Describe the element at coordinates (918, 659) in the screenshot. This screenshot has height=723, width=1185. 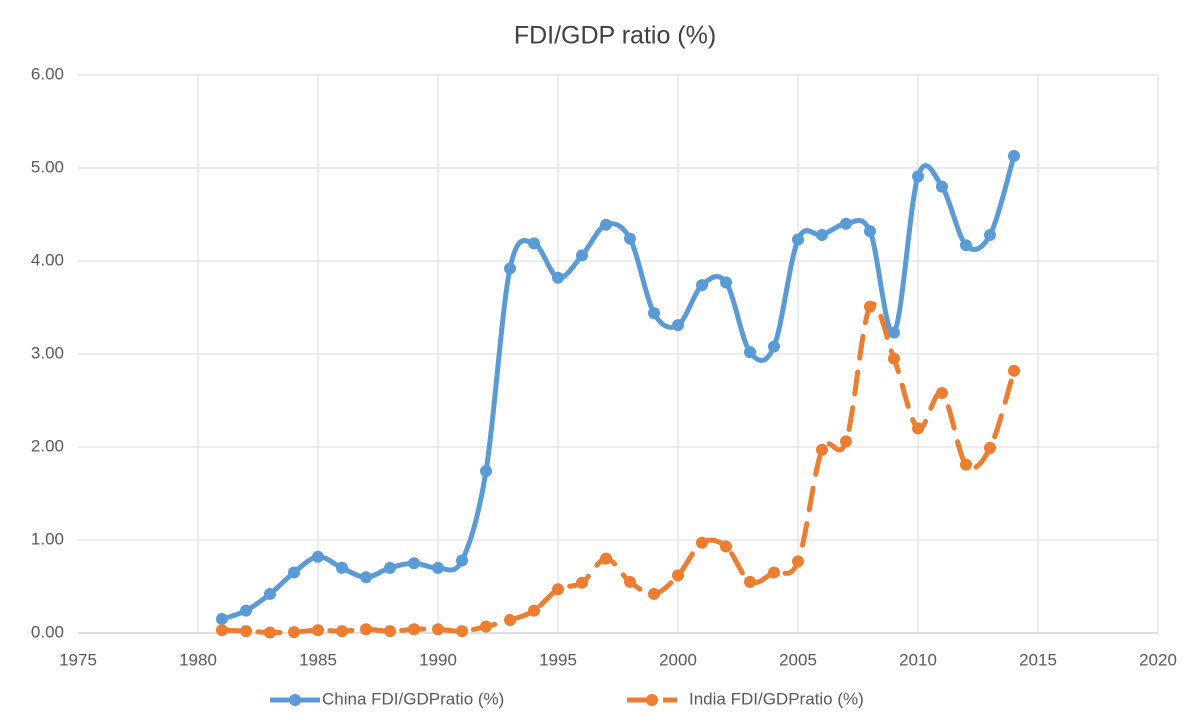
I see `x-tick-label: 2010` at that location.